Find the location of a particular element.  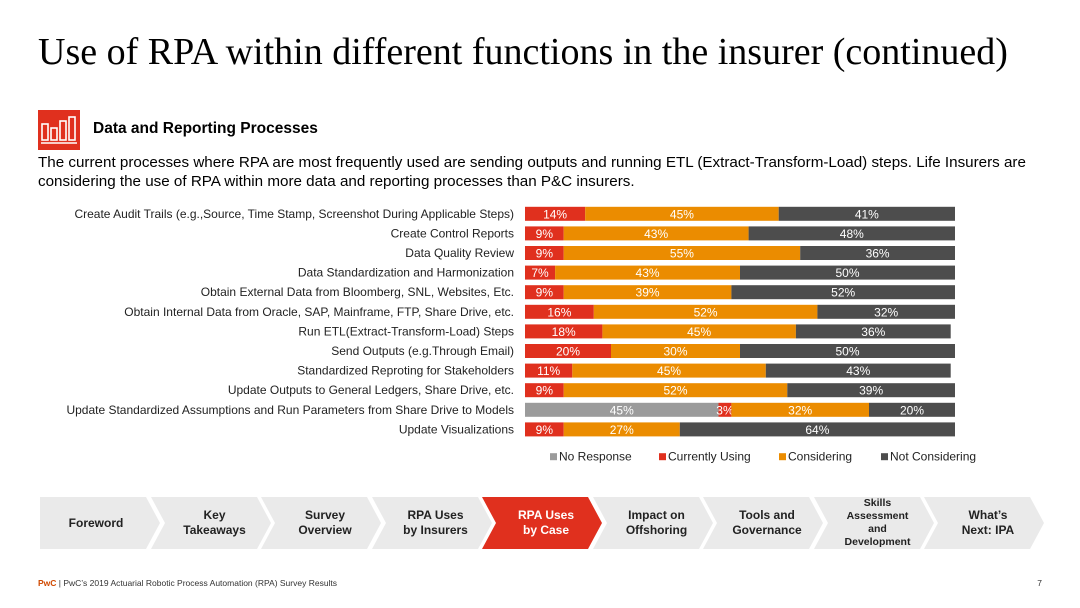

page-number: 7 is located at coordinates (1039, 583).